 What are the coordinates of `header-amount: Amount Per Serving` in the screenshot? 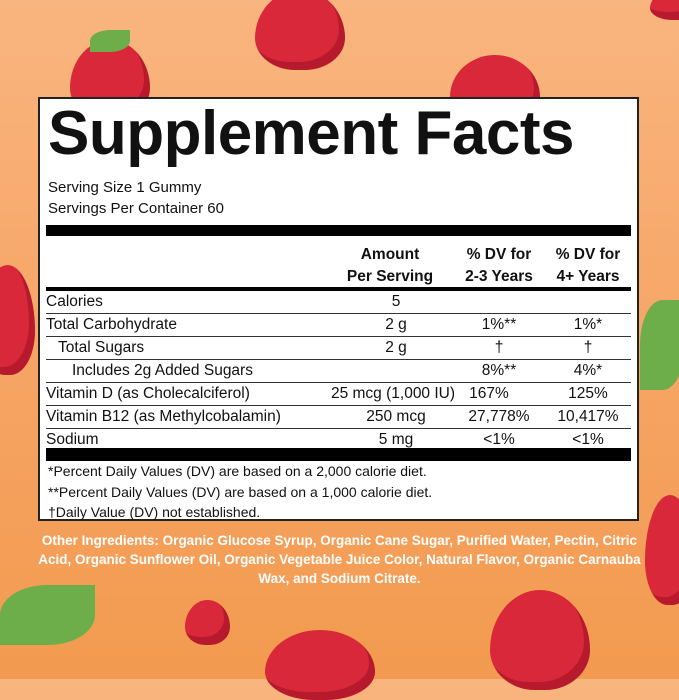 It's located at (390, 265).